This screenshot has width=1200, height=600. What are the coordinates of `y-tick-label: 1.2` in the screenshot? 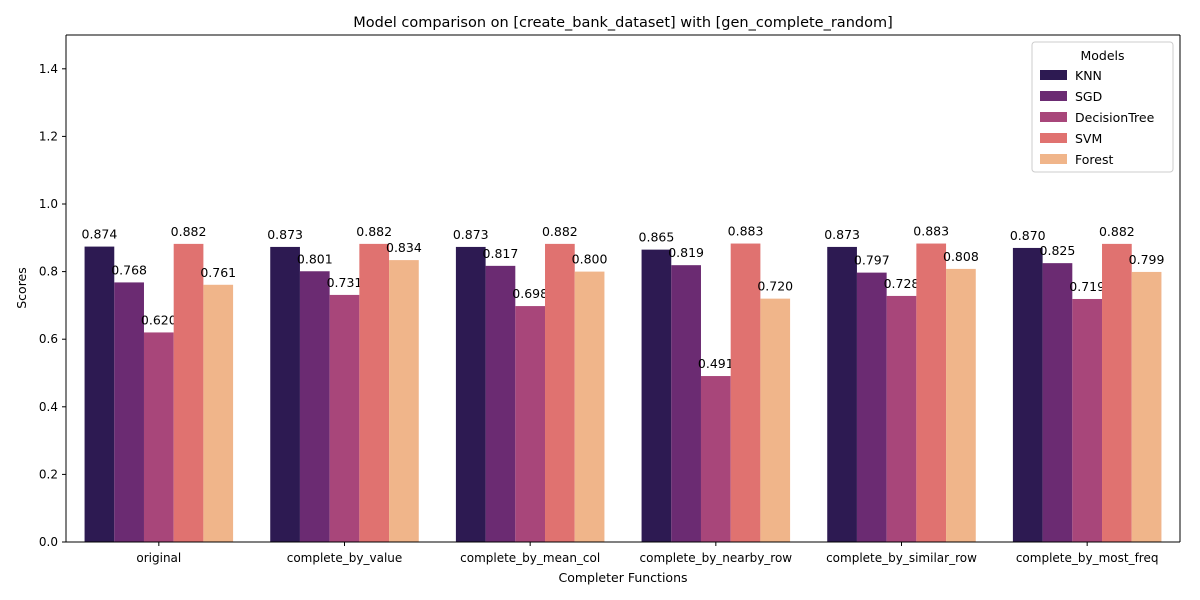 It's located at (48, 136).